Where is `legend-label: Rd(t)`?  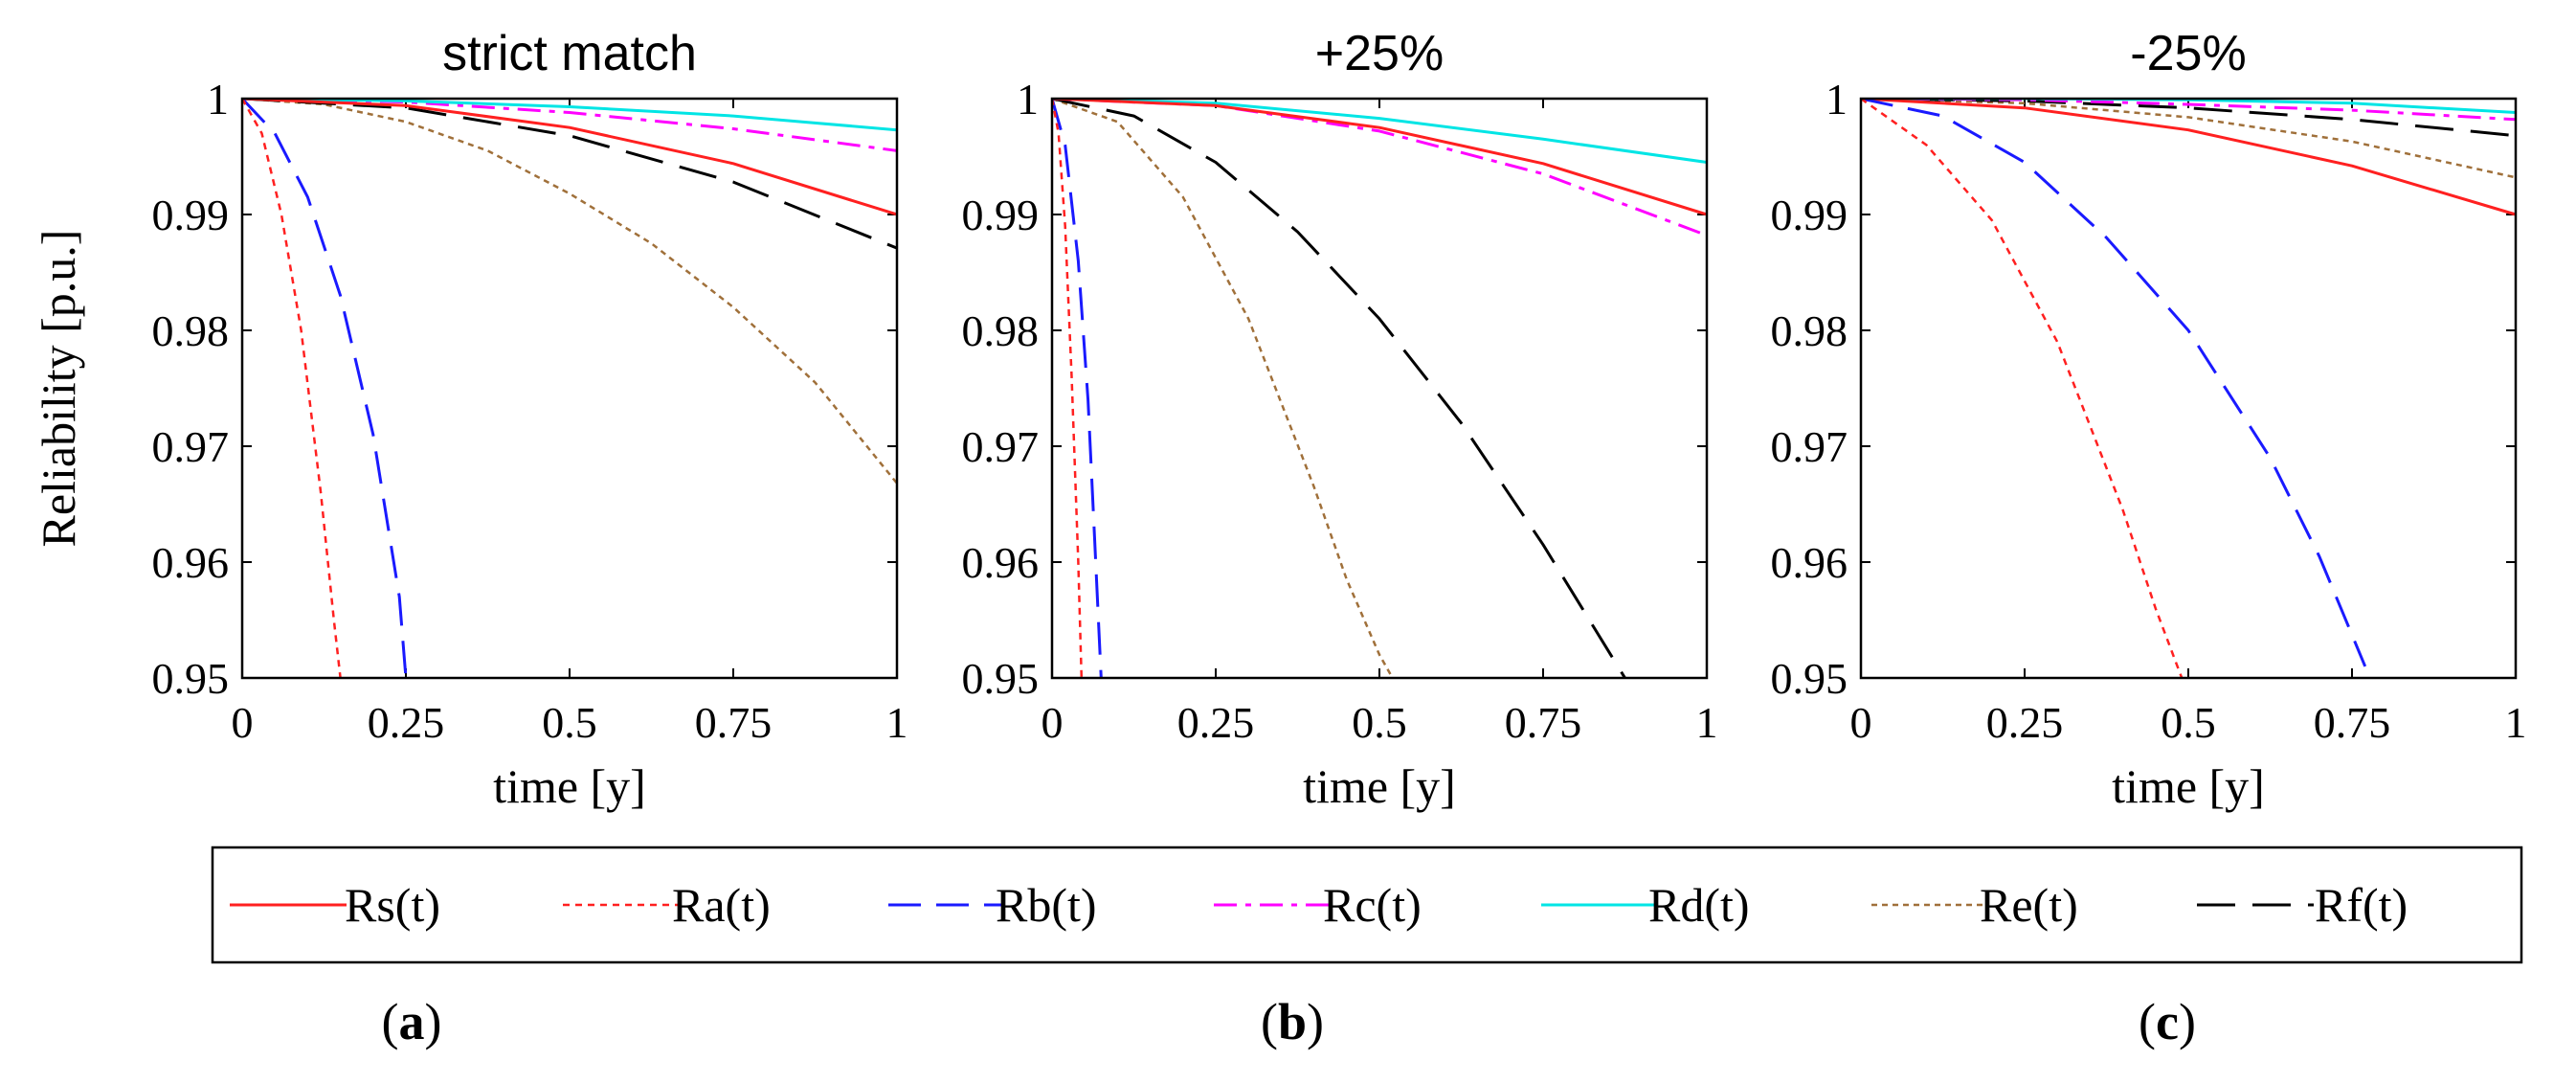
legend-label: Rd(t) is located at coordinates (1699, 905).